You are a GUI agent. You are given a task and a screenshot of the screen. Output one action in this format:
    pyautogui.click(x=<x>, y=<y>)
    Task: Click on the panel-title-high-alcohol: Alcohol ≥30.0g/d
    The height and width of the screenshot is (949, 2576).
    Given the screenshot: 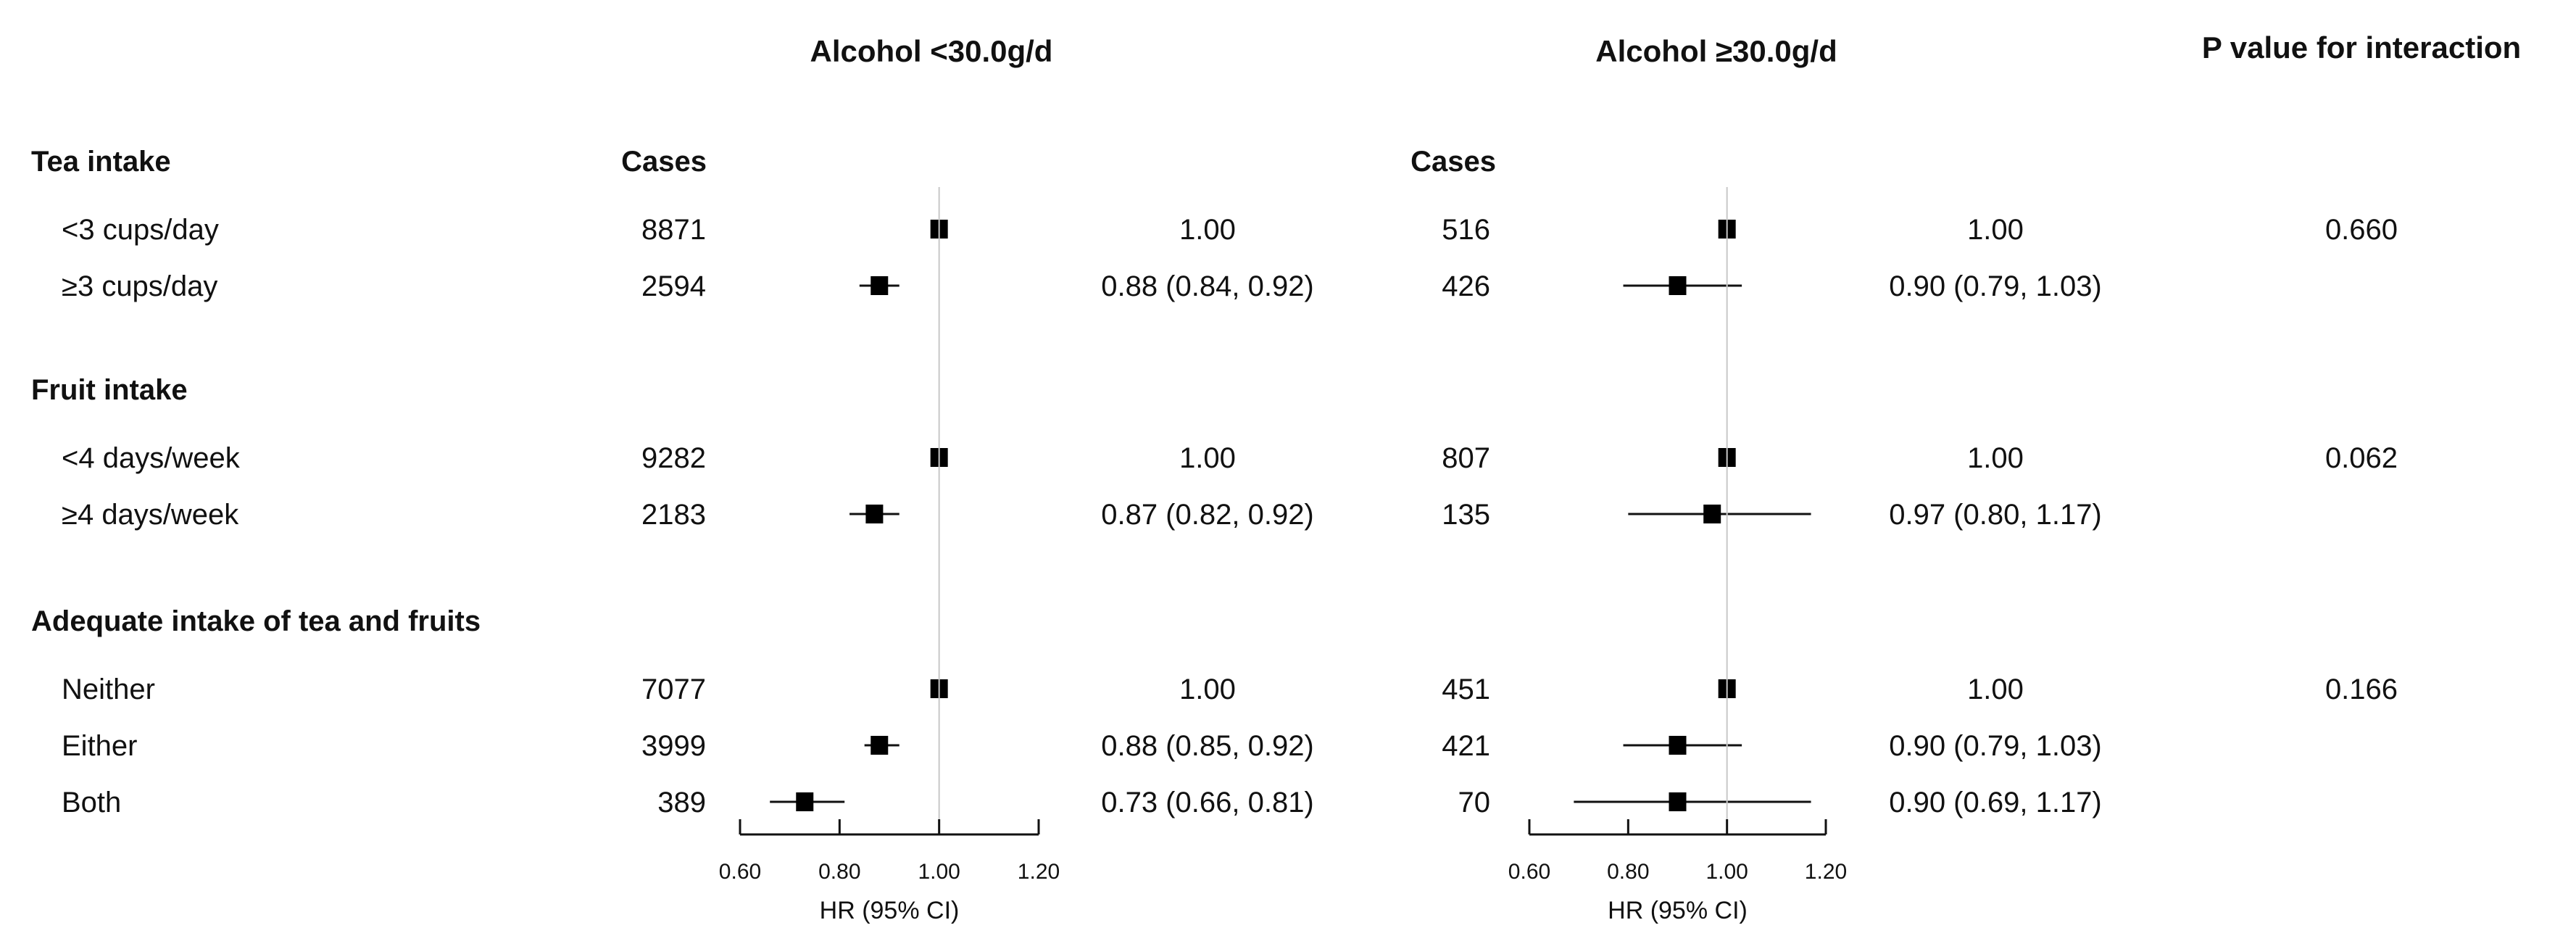 What is the action you would take?
    pyautogui.click(x=1716, y=51)
    